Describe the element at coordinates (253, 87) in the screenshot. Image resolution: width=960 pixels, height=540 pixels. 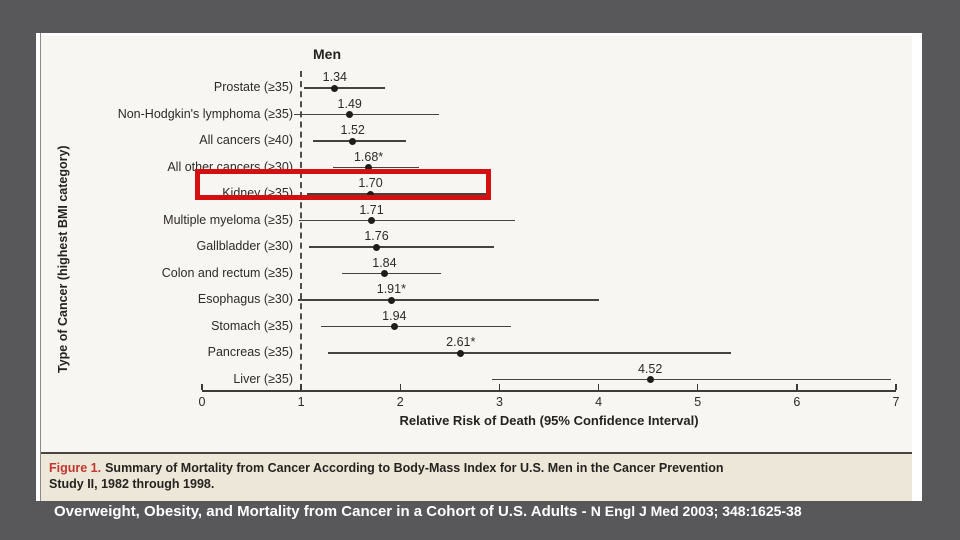
I see `row-label: Prostate (≥35)` at that location.